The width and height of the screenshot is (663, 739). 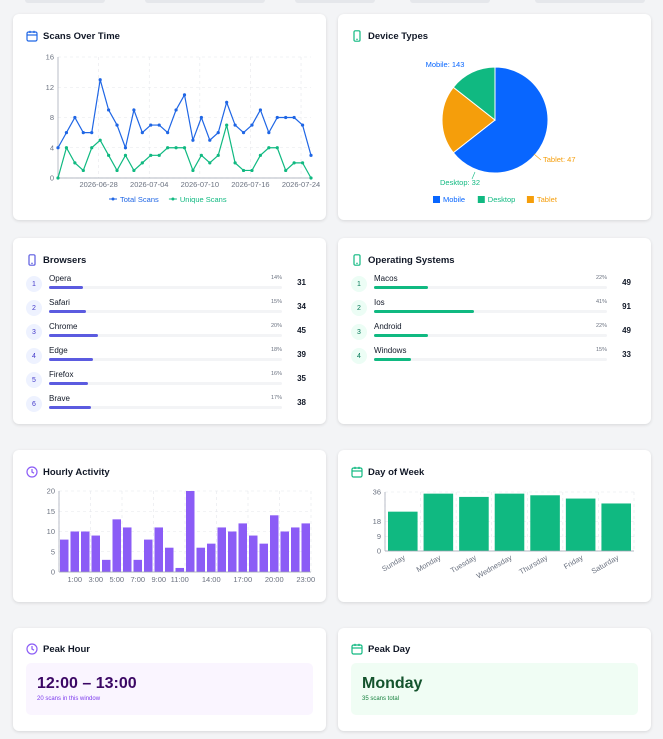 What do you see at coordinates (76, 472) in the screenshot?
I see `card-title: Hourly Activity` at bounding box center [76, 472].